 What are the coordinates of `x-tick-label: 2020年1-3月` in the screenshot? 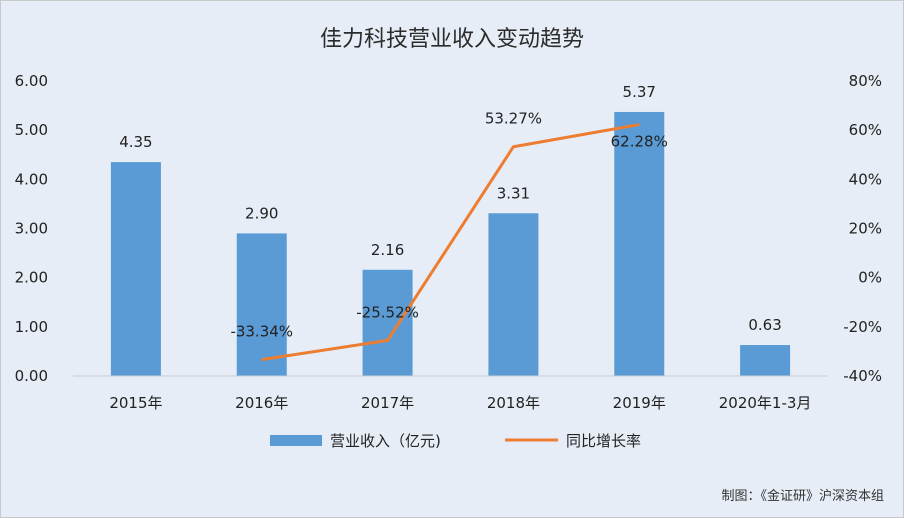 It's located at (765, 403).